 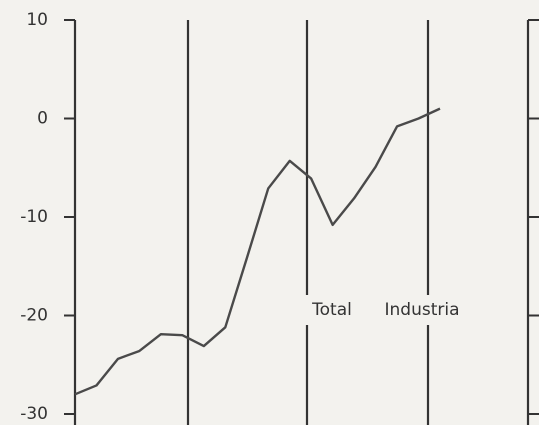 What do you see at coordinates (42, 119) in the screenshot?
I see `y-tick-label: 0` at bounding box center [42, 119].